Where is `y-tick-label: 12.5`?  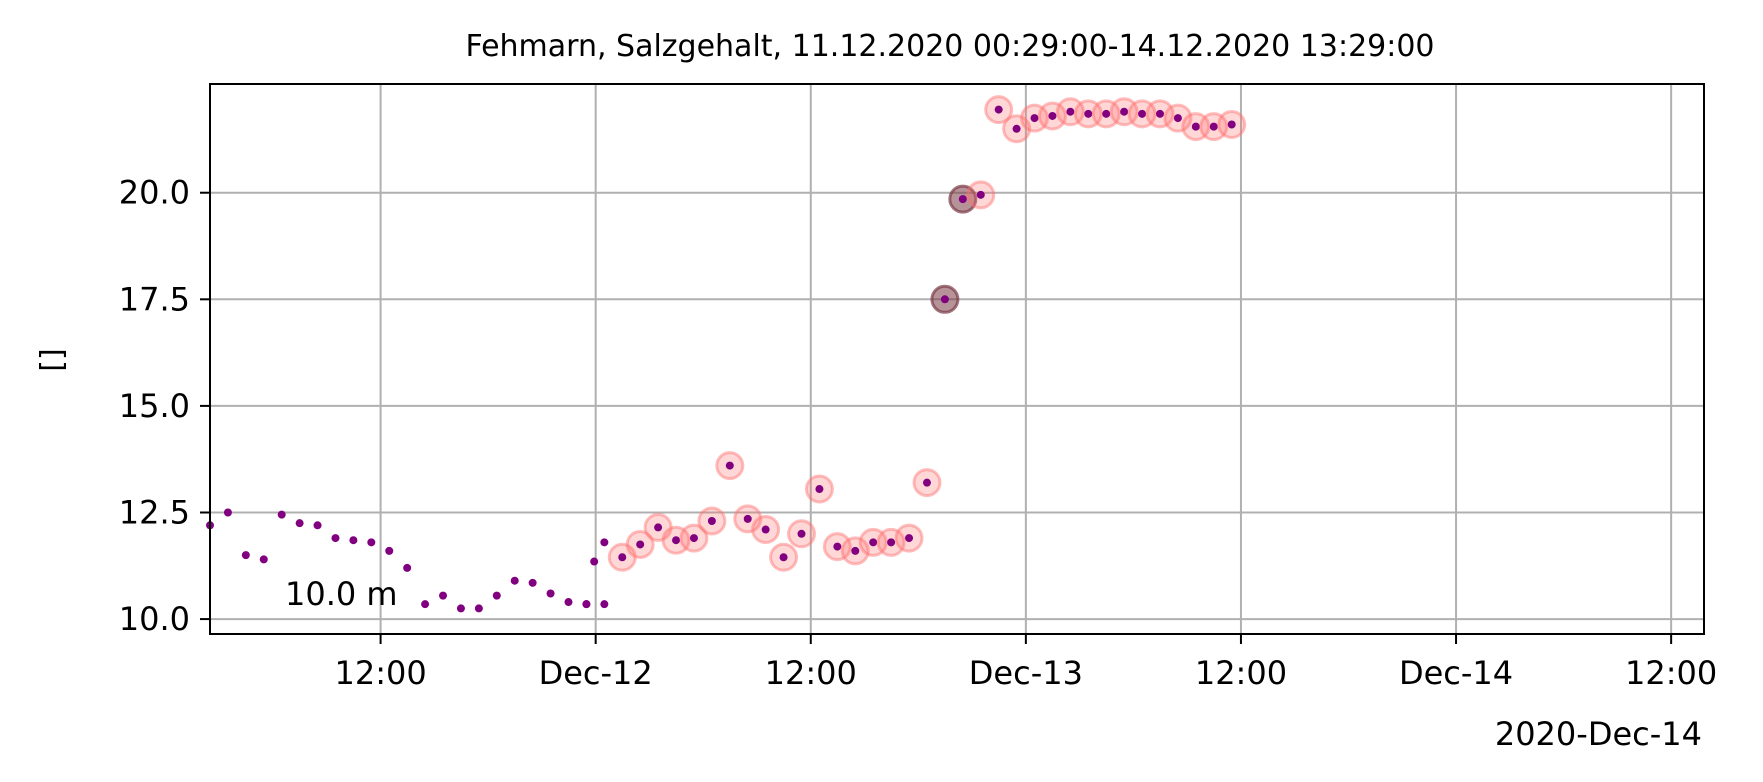
y-tick-label: 12.5 is located at coordinates (154, 512).